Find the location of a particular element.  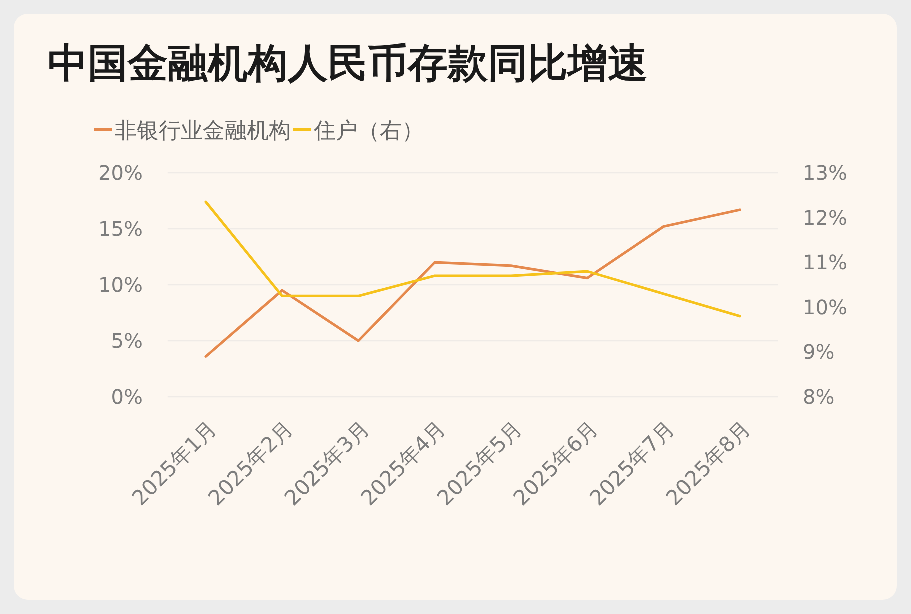

y2-tick-label: 8% is located at coordinates (819, 397).